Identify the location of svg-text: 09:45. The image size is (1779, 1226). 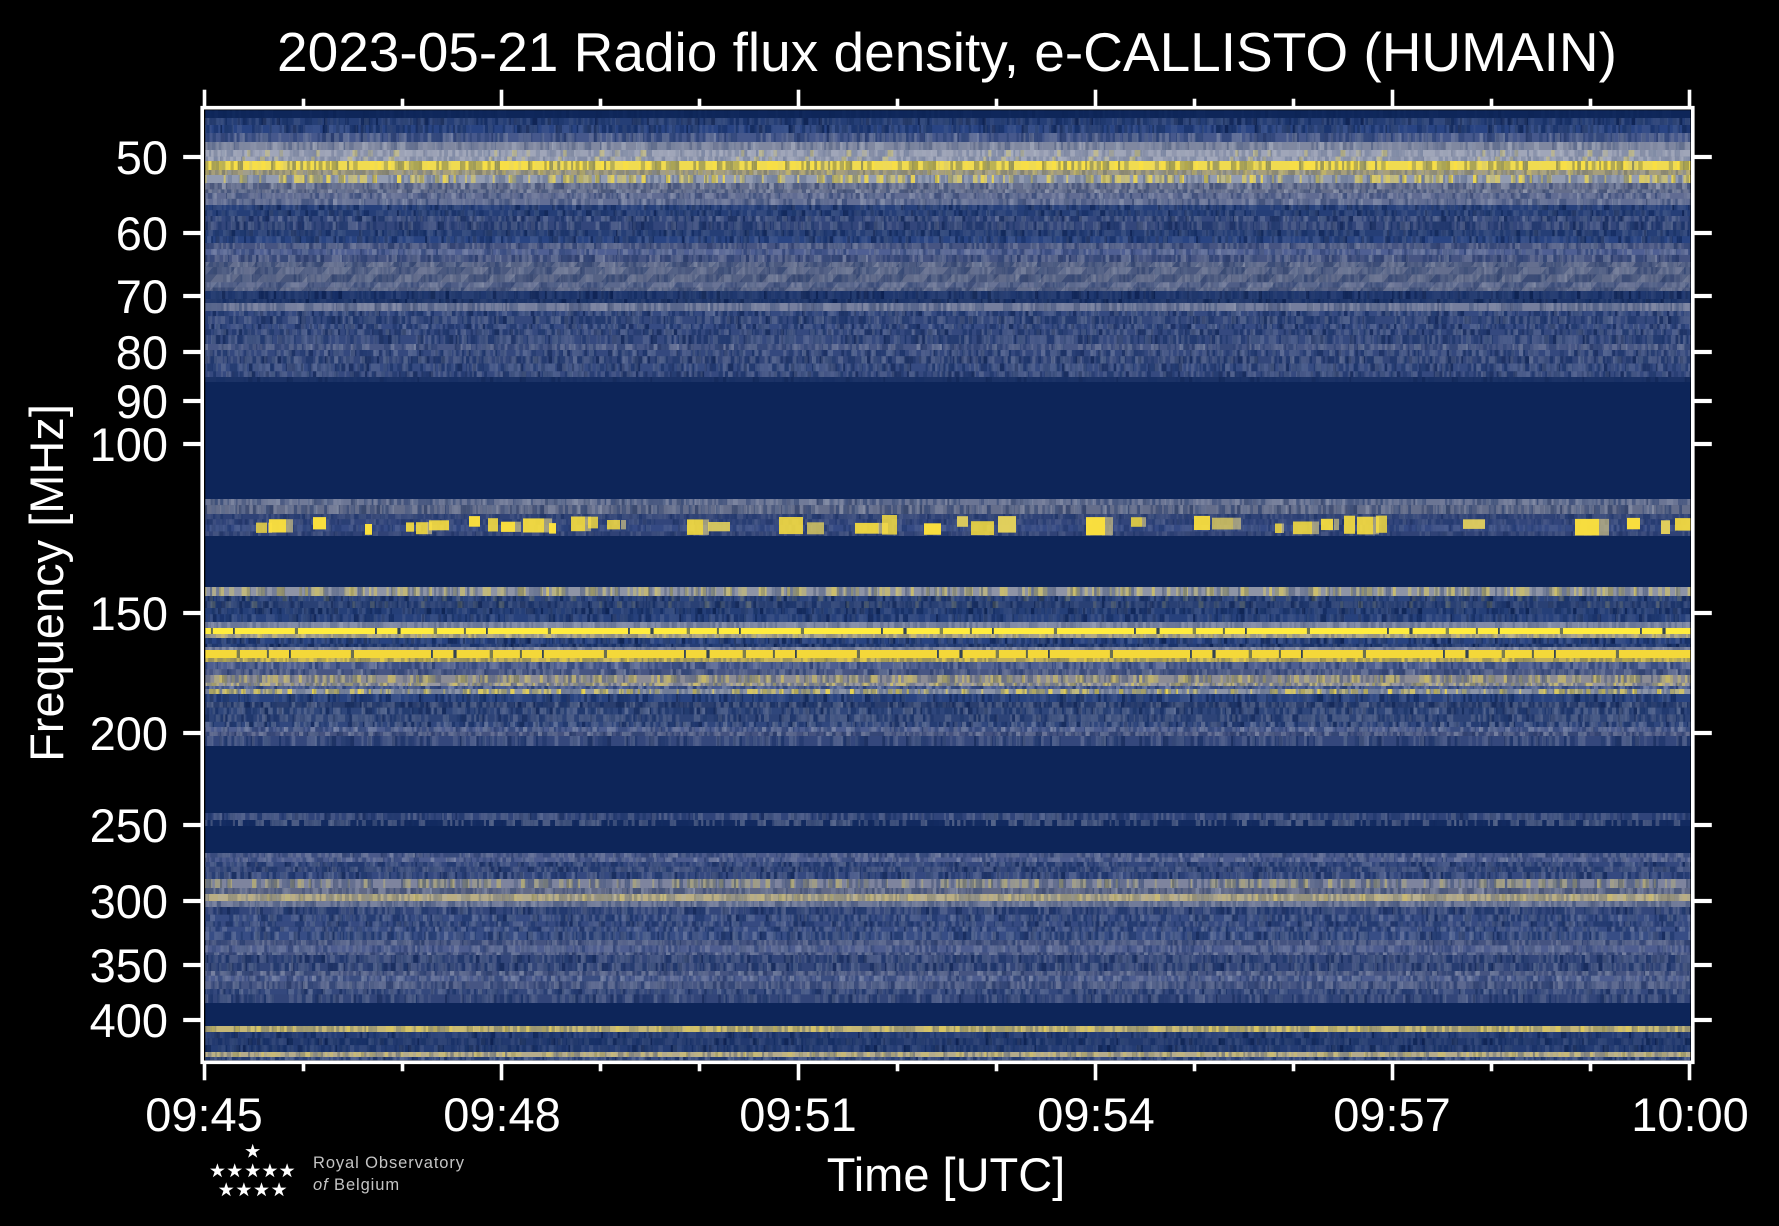
(204, 1114).